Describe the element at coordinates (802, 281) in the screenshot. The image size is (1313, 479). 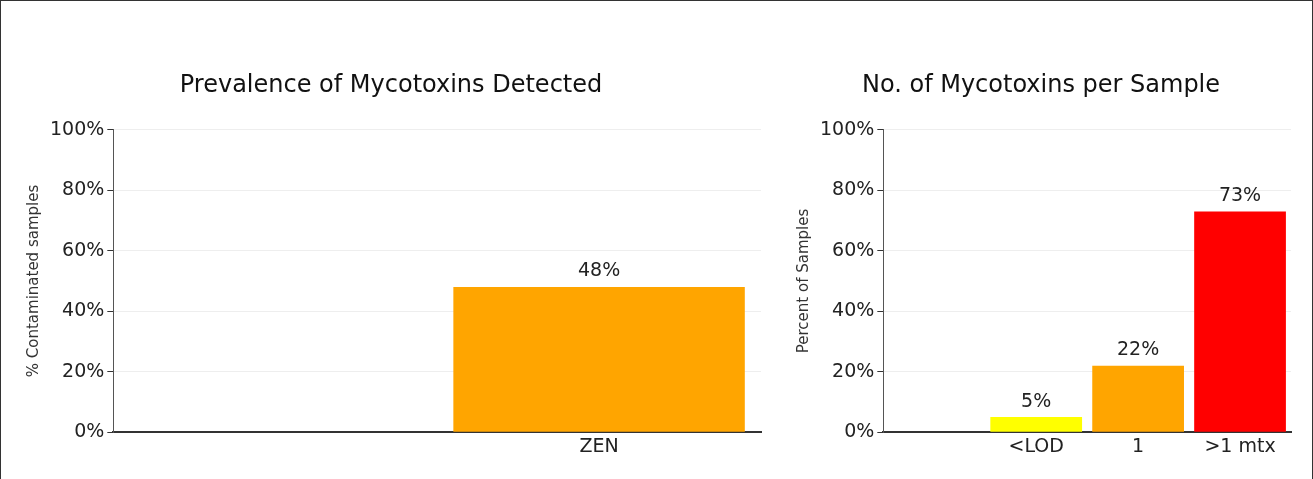
I see `y-axis-title: Percent of Samples` at that location.